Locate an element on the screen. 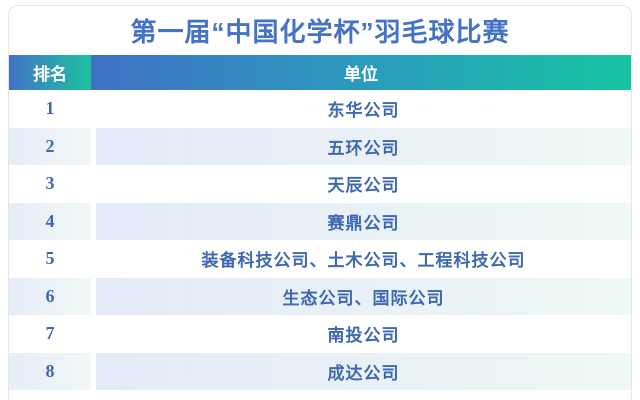 This screenshot has height=400, width=640. rank-cell: 6 is located at coordinates (50, 296).